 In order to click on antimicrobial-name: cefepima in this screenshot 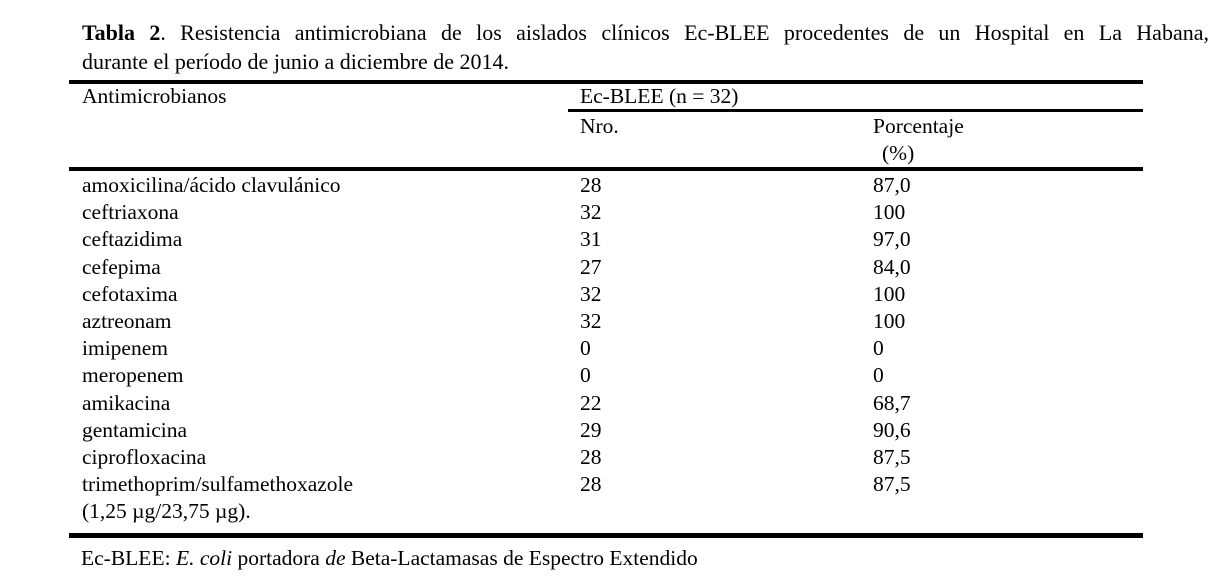, I will do `click(121, 266)`.